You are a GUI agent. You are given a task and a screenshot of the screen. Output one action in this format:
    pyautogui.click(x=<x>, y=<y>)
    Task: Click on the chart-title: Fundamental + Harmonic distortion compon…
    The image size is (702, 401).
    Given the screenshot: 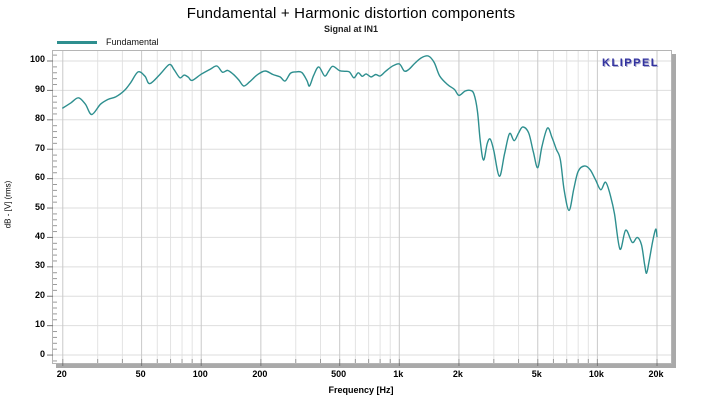 What is the action you would take?
    pyautogui.click(x=351, y=13)
    